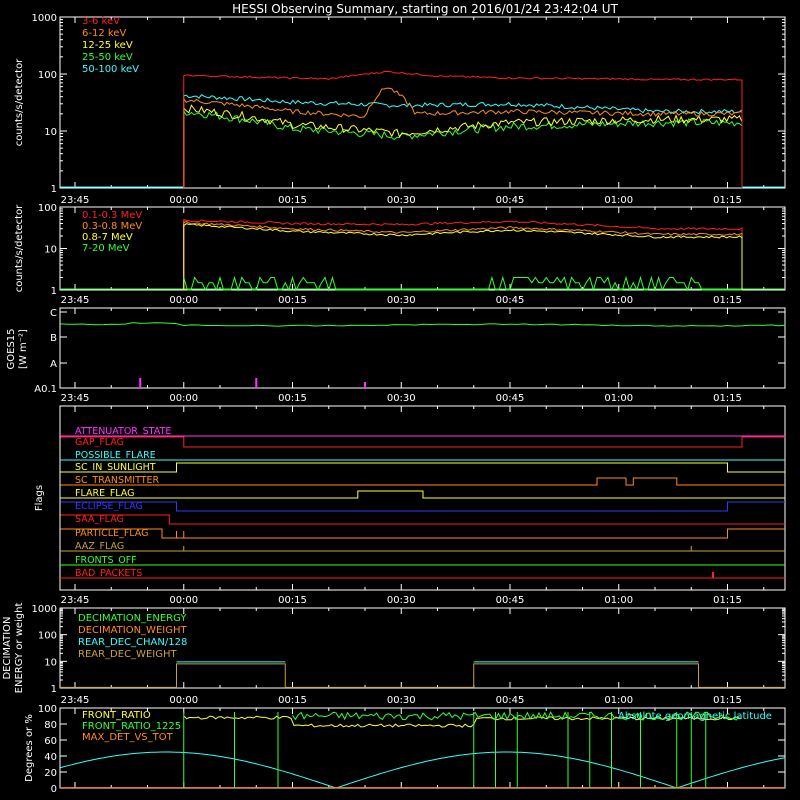  What do you see at coordinates (117, 480) in the screenshot?
I see `flag-label: SC_TRANSMITTER` at bounding box center [117, 480].